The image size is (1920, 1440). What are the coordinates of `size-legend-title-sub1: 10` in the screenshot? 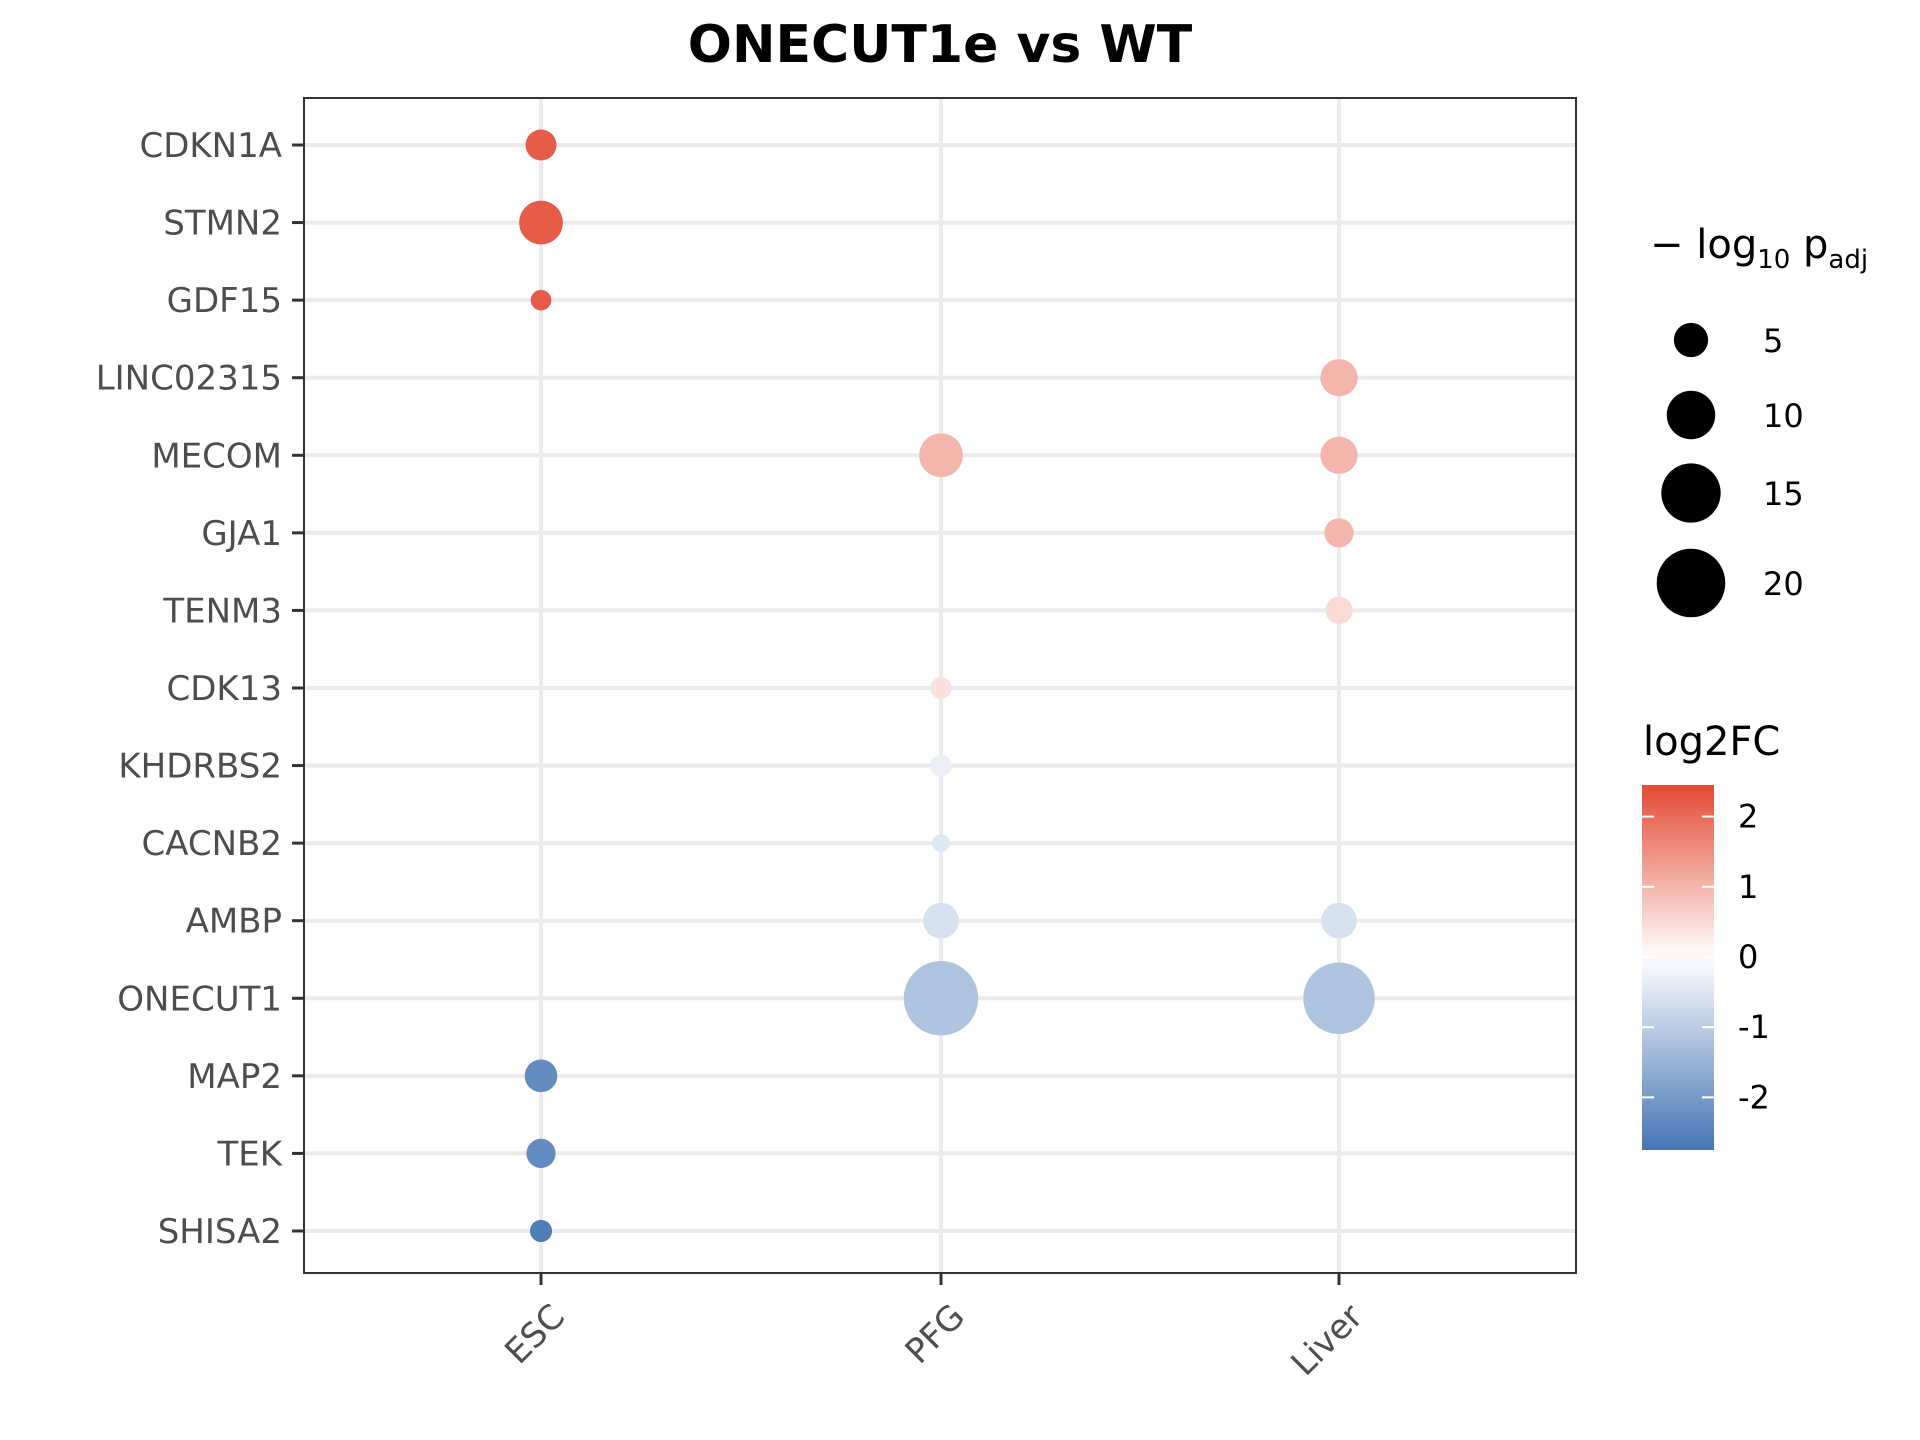 It's located at (1773, 260).